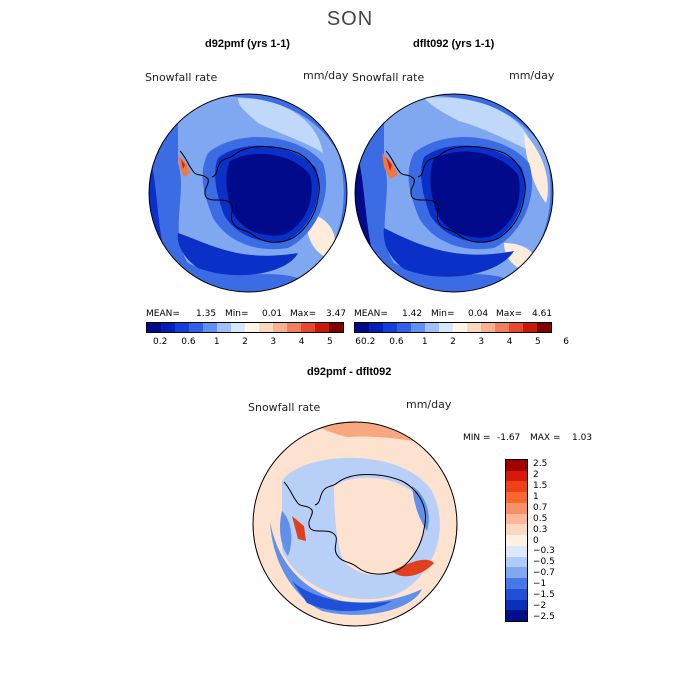  I want to click on panel2-colorbar, so click(453, 327).